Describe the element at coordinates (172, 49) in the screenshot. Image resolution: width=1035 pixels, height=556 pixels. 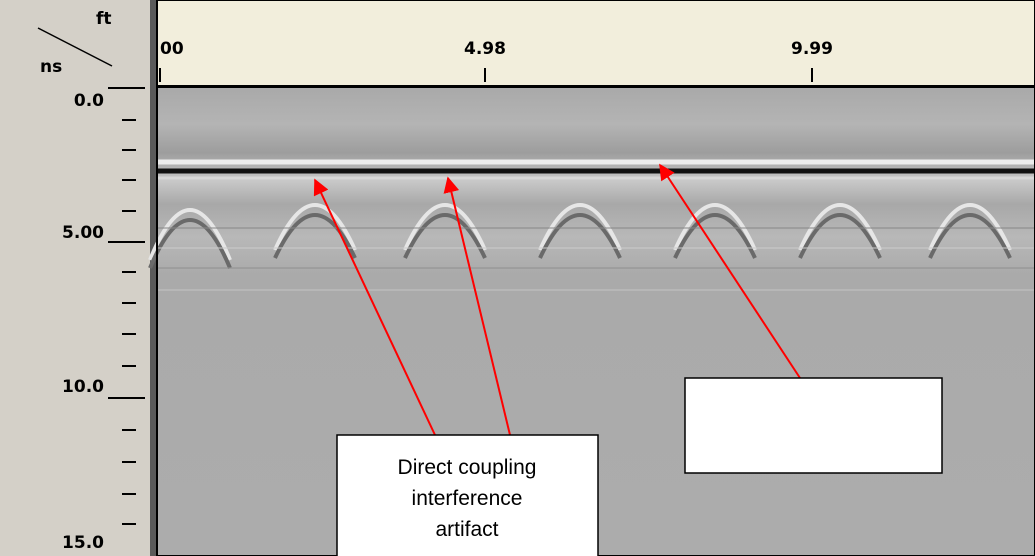
I see `x-tick-label: 00` at that location.